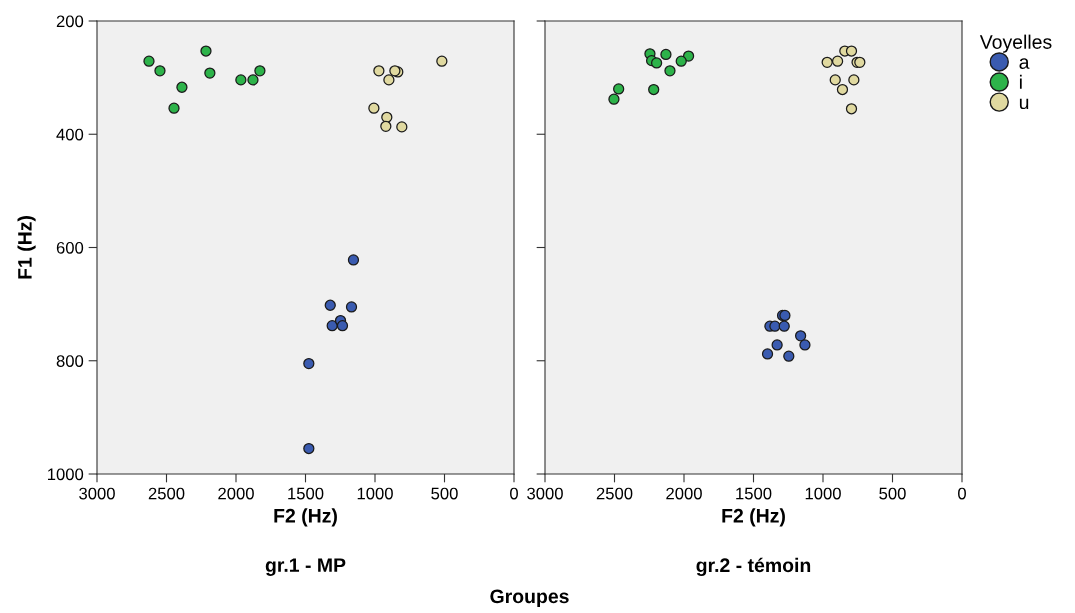  I want to click on text: Groupes, so click(529, 598).